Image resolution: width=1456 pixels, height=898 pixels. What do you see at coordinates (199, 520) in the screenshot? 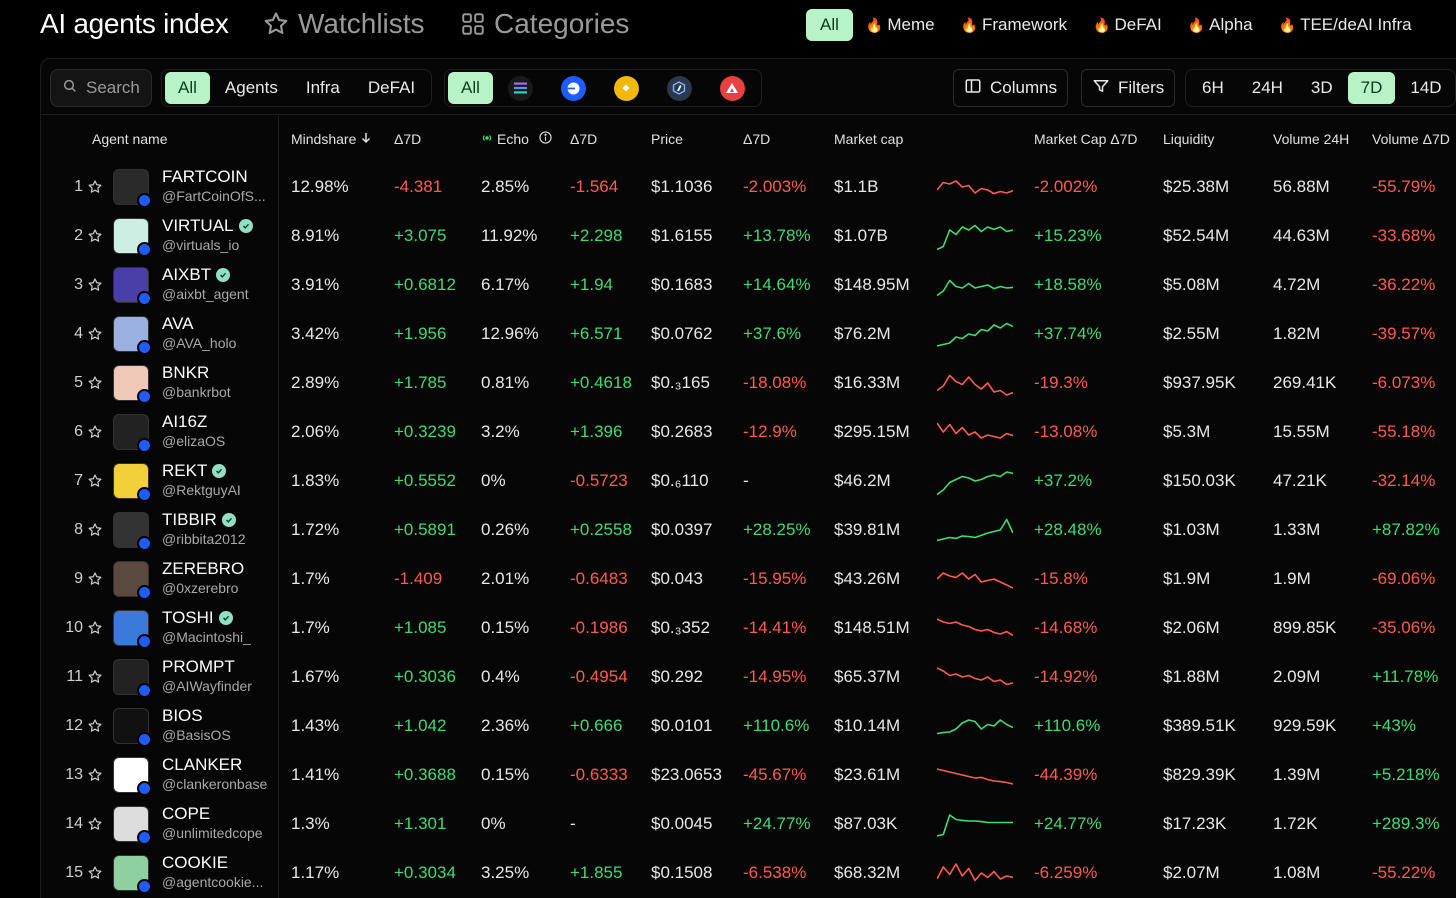
I see `agent-name: TIBBIR` at bounding box center [199, 520].